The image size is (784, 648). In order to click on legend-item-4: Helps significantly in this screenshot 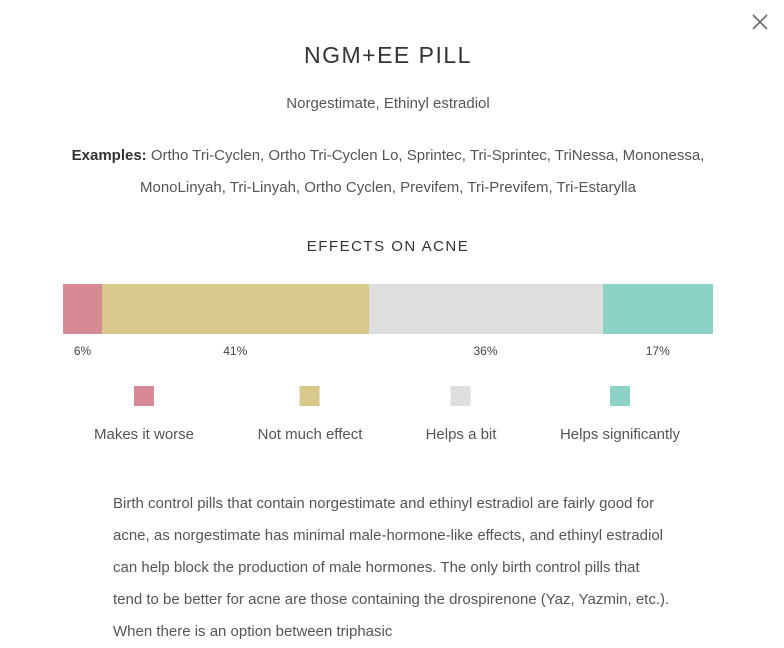, I will do `click(620, 414)`.